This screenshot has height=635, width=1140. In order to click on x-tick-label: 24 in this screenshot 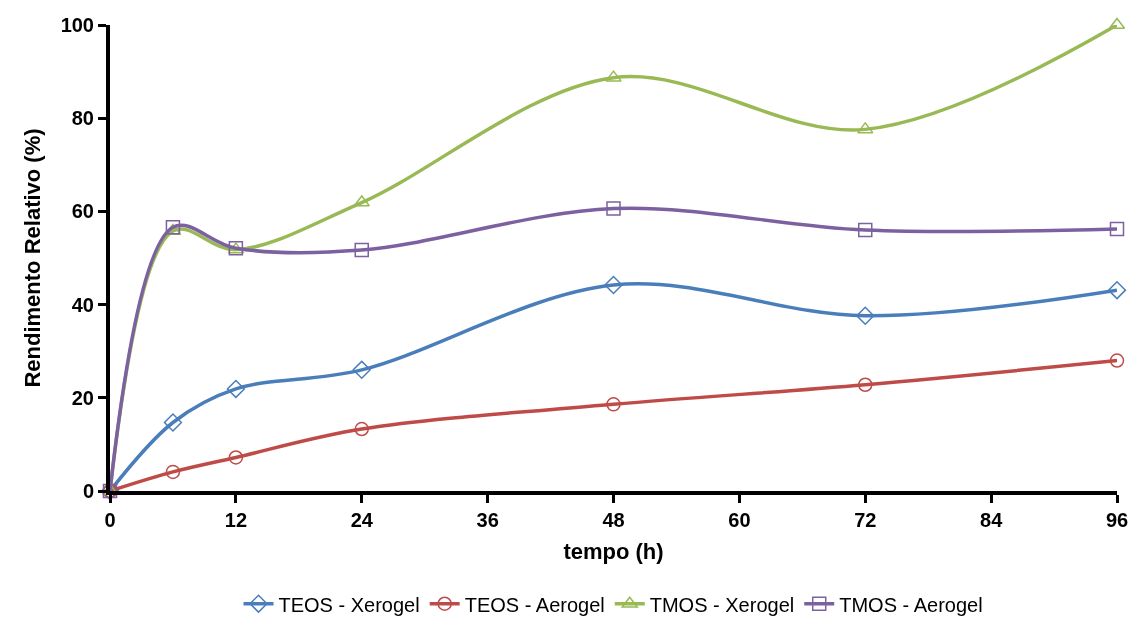, I will do `click(362, 520)`.